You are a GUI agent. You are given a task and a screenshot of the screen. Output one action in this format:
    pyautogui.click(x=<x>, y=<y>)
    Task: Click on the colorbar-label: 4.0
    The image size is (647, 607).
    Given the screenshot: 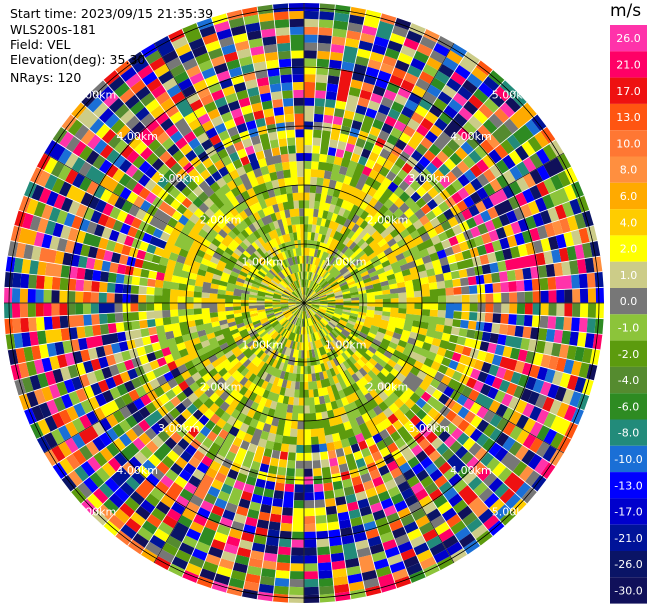 What is the action you would take?
    pyautogui.click(x=629, y=222)
    